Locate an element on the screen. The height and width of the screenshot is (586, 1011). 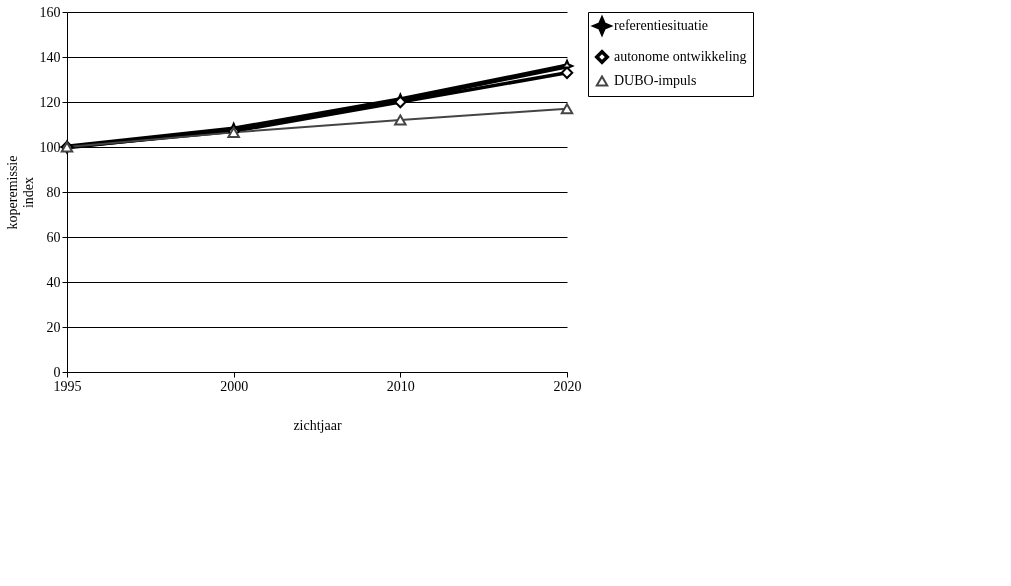
y-tick-label: 140 is located at coordinates (50, 57).